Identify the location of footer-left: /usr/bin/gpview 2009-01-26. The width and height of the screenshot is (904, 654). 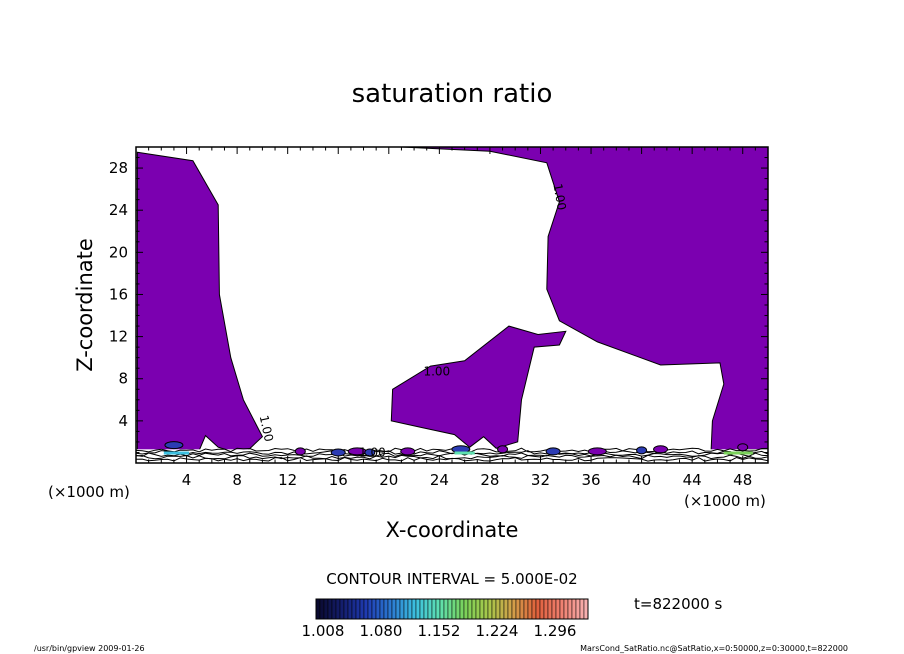
(89, 648).